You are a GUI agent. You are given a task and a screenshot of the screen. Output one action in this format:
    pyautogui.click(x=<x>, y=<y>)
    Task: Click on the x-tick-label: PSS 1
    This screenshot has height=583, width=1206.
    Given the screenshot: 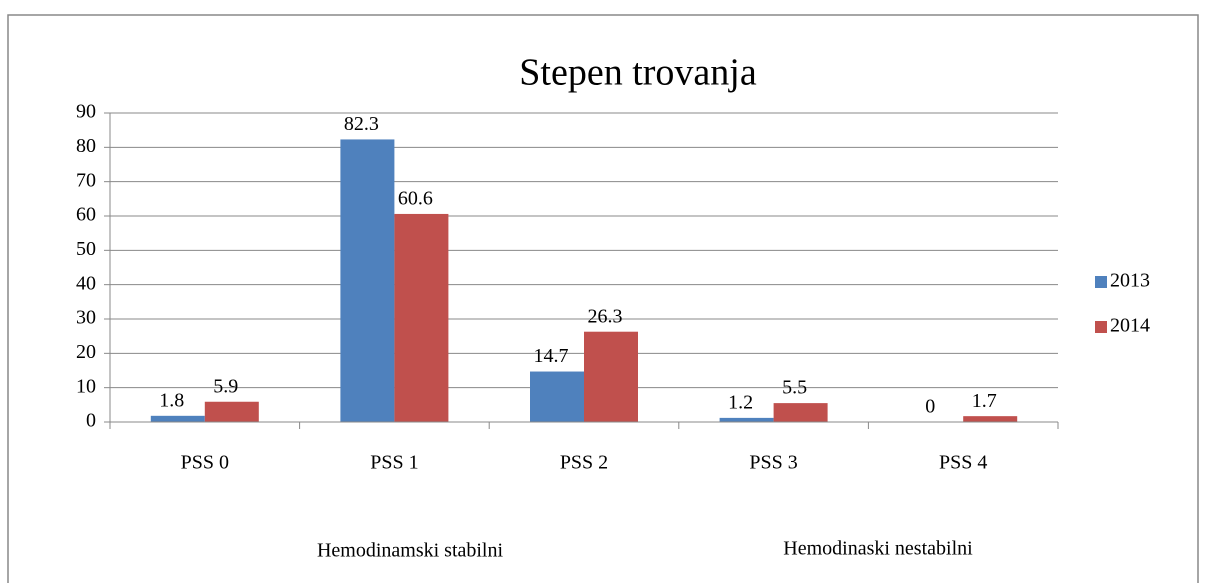 What is the action you would take?
    pyautogui.click(x=394, y=463)
    